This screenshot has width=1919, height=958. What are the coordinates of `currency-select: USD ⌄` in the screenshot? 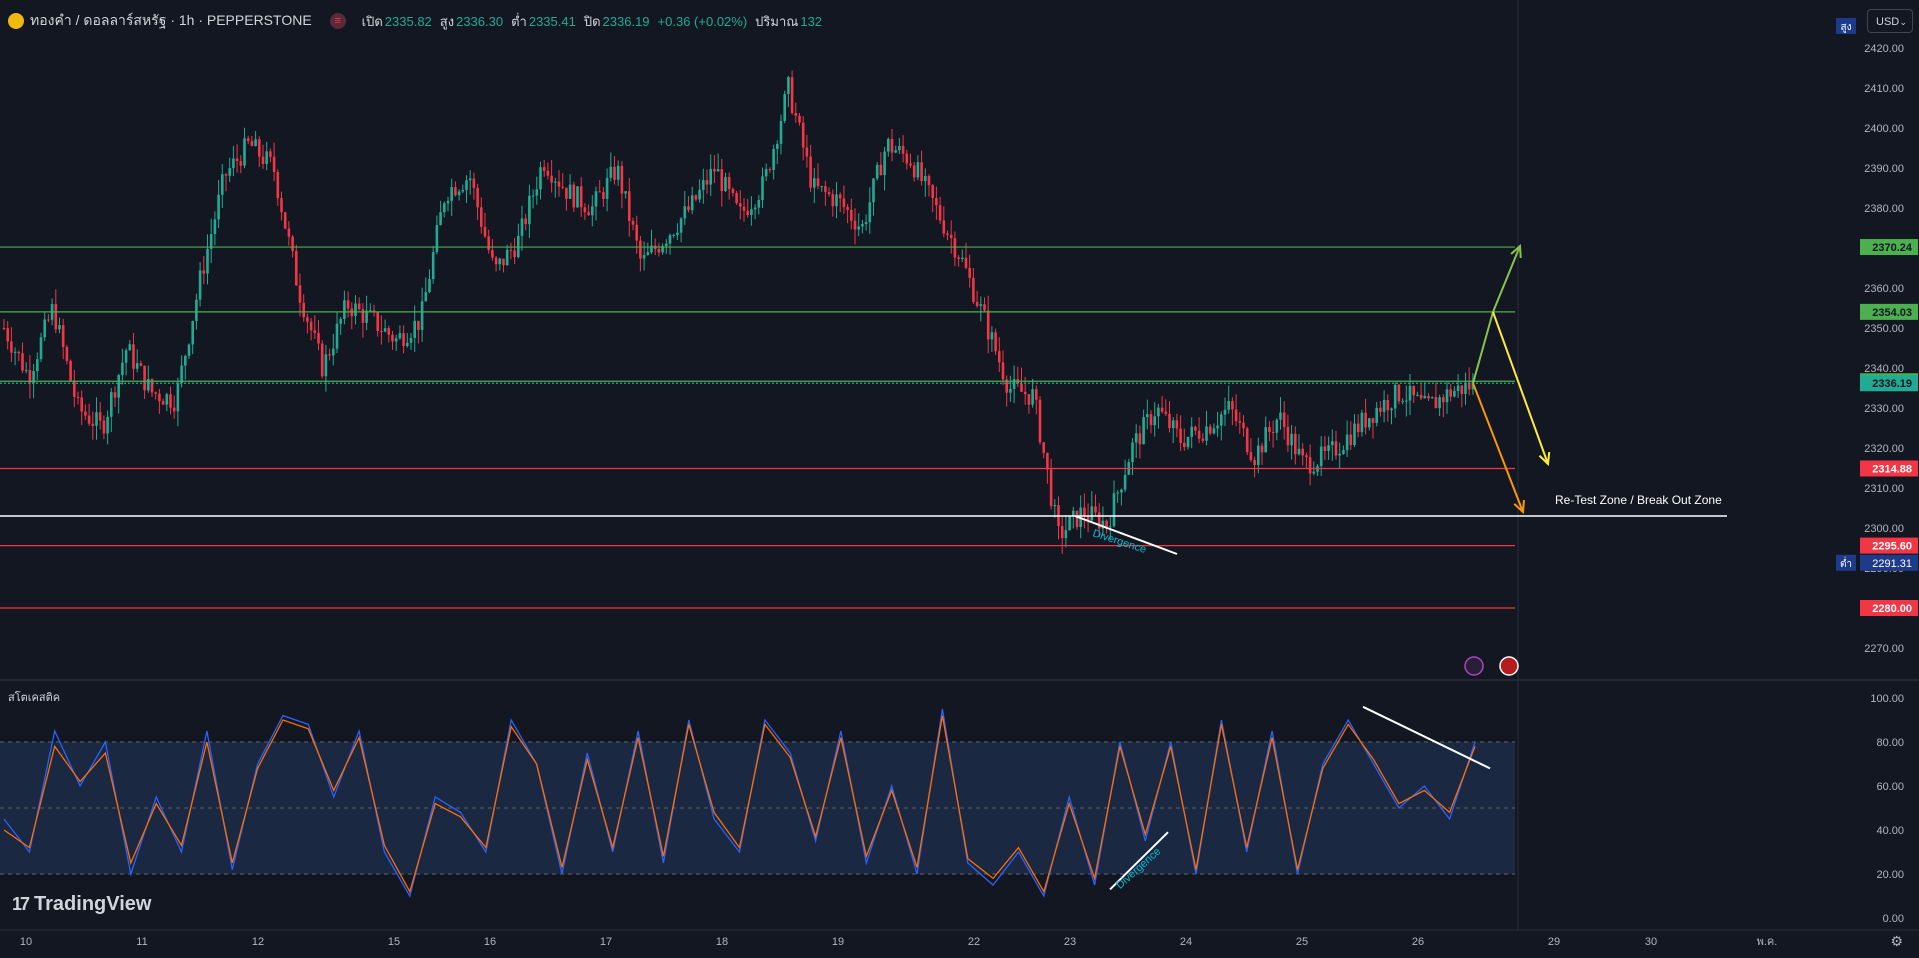 It's located at (1890, 21).